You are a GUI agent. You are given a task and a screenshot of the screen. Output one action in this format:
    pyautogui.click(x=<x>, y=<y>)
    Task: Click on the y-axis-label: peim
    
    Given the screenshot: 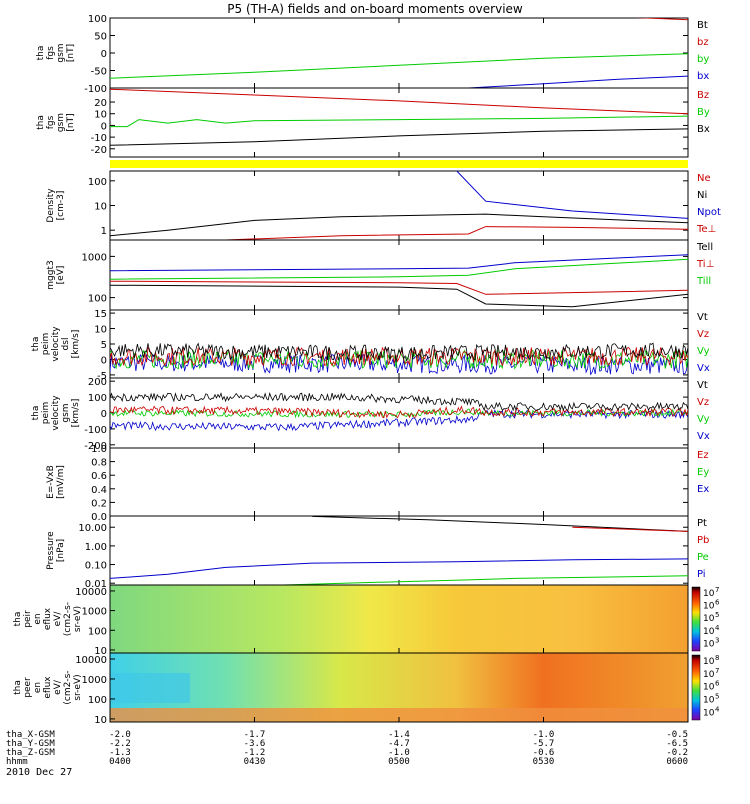 What is the action you would take?
    pyautogui.click(x=46, y=413)
    